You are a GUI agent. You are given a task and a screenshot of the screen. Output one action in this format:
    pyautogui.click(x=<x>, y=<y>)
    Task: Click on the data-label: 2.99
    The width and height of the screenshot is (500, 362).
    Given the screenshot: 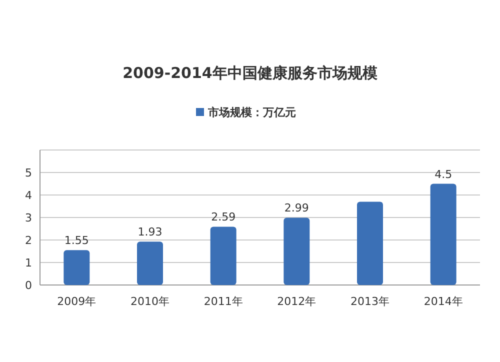 What is the action you would take?
    pyautogui.click(x=296, y=208)
    